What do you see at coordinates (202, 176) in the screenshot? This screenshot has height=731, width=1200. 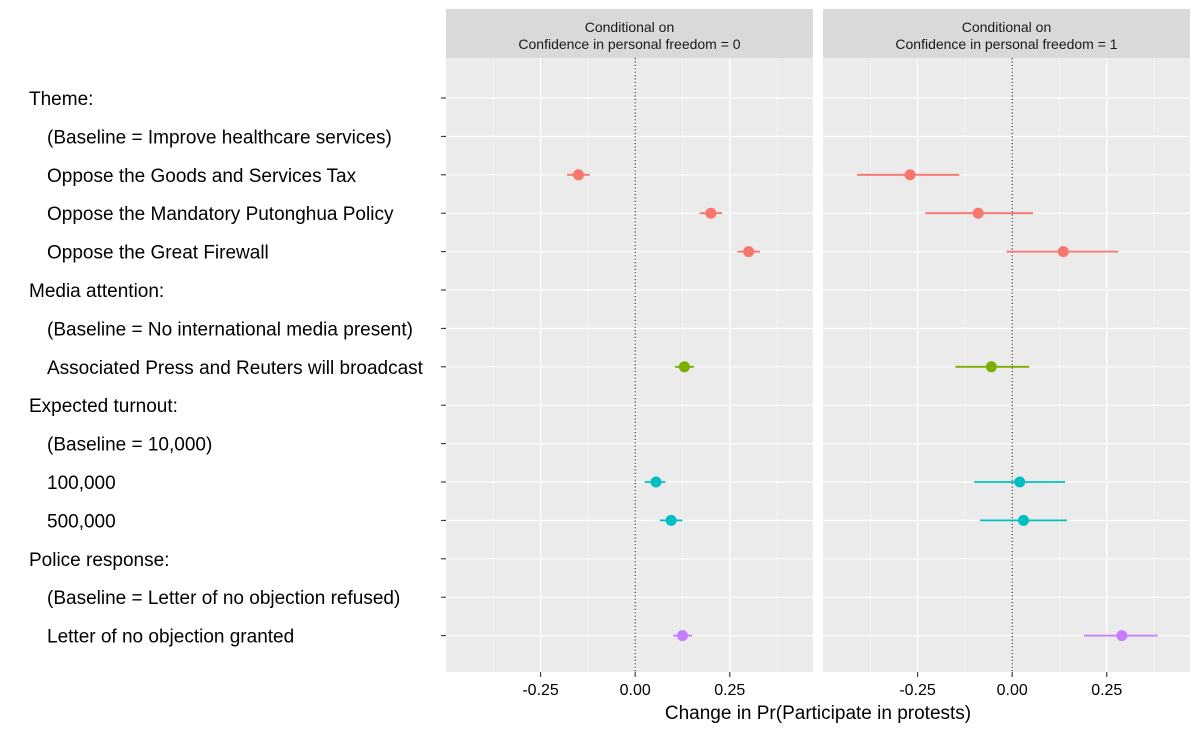 I see `row-label: Oppose the Goods and Services Tax` at bounding box center [202, 176].